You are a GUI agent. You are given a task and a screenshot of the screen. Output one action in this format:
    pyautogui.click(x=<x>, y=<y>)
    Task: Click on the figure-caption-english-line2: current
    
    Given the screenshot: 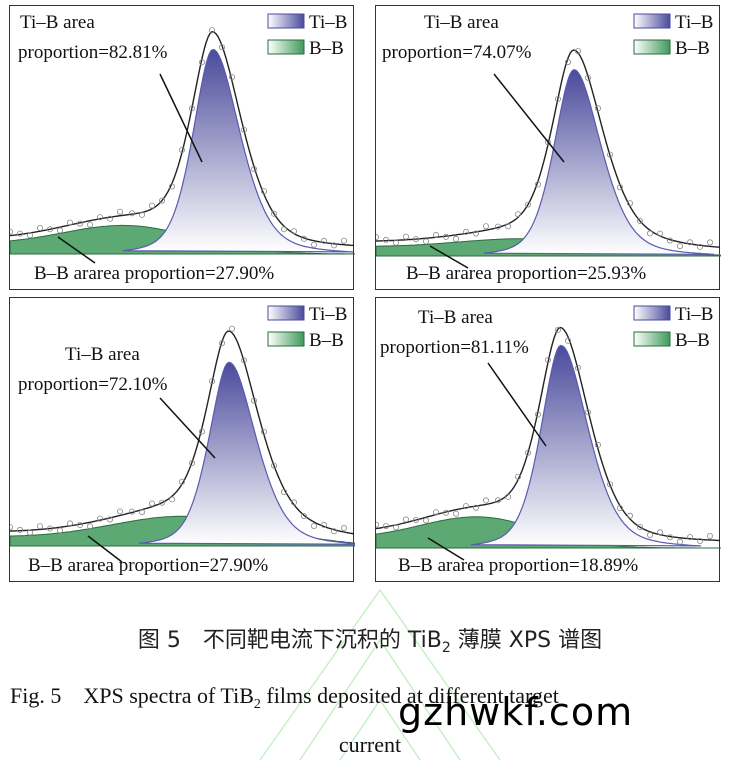 What is the action you would take?
    pyautogui.click(x=370, y=744)
    